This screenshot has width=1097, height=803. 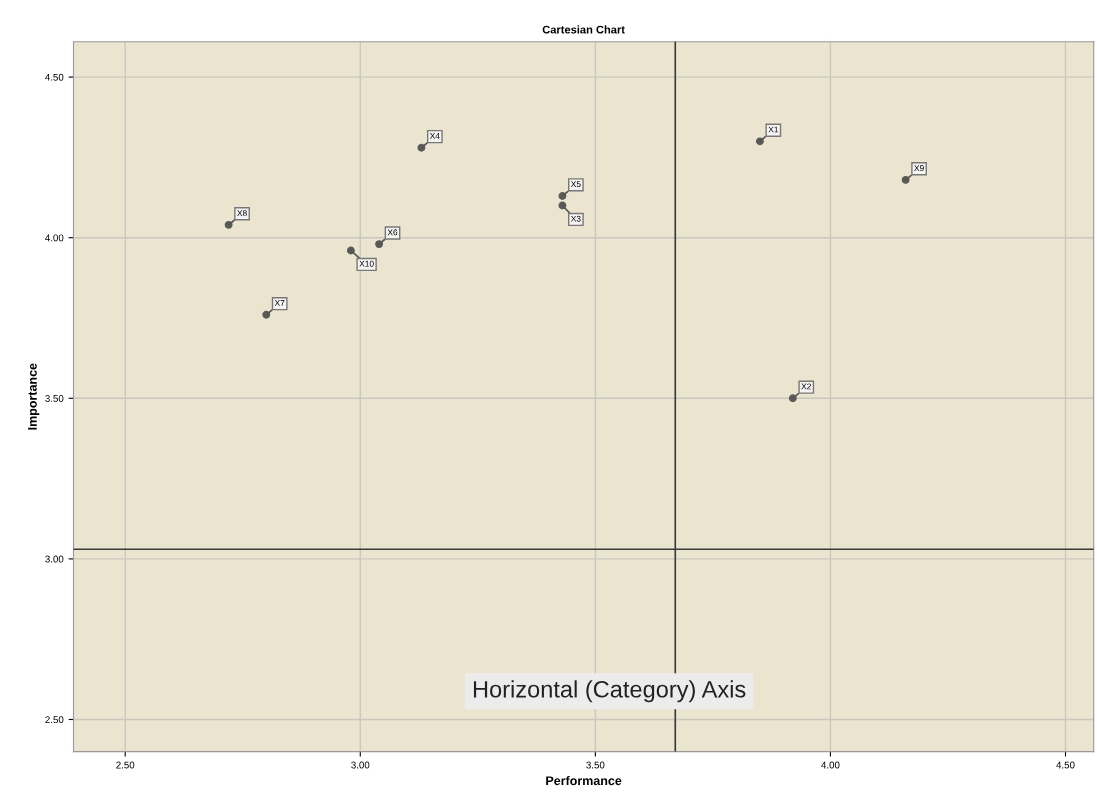 What do you see at coordinates (595, 765) in the screenshot?
I see `x-tick-label: 3.50` at bounding box center [595, 765].